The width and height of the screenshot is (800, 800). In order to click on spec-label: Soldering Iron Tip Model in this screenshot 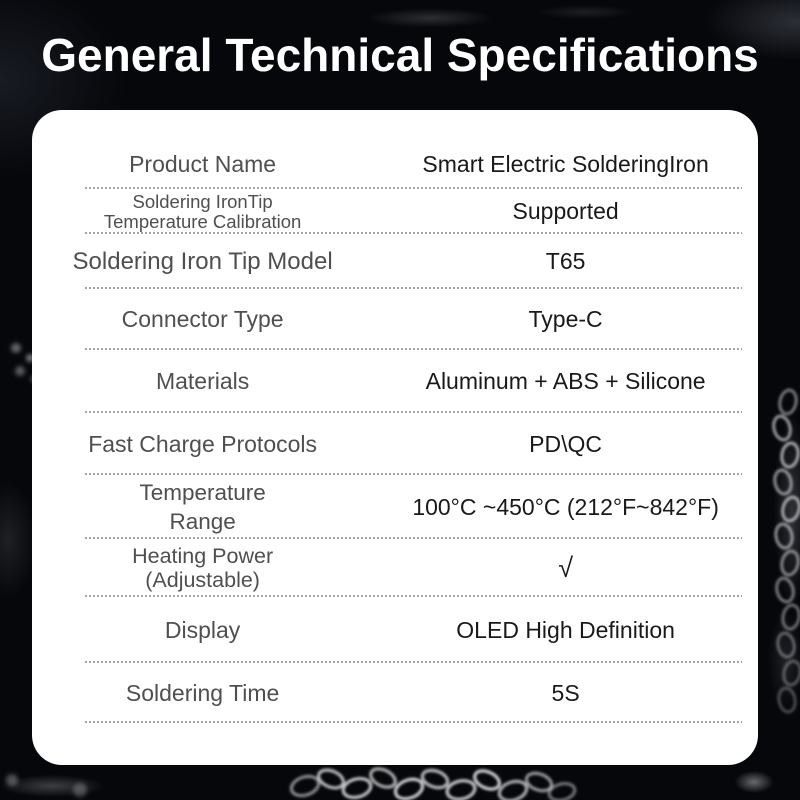, I will do `click(202, 261)`.